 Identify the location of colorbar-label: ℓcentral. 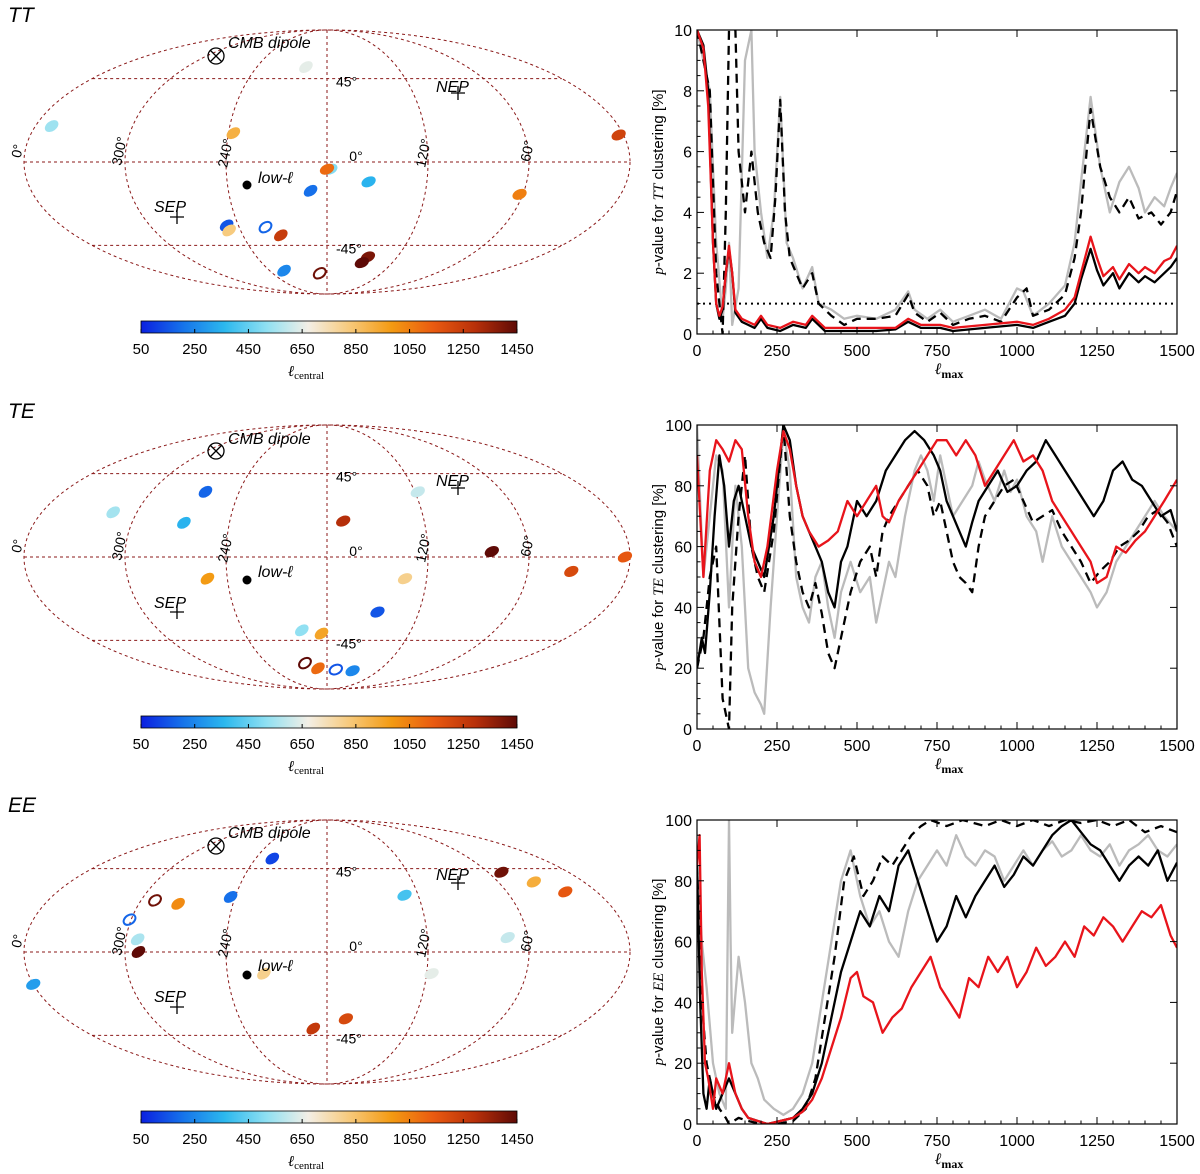
(306, 373).